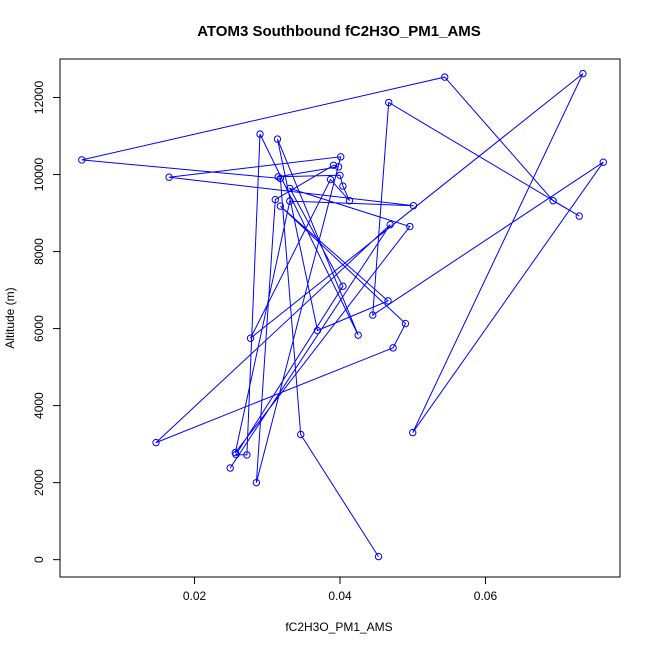  Describe the element at coordinates (195, 596) in the screenshot. I see `x-tick-label: 0.02` at that location.